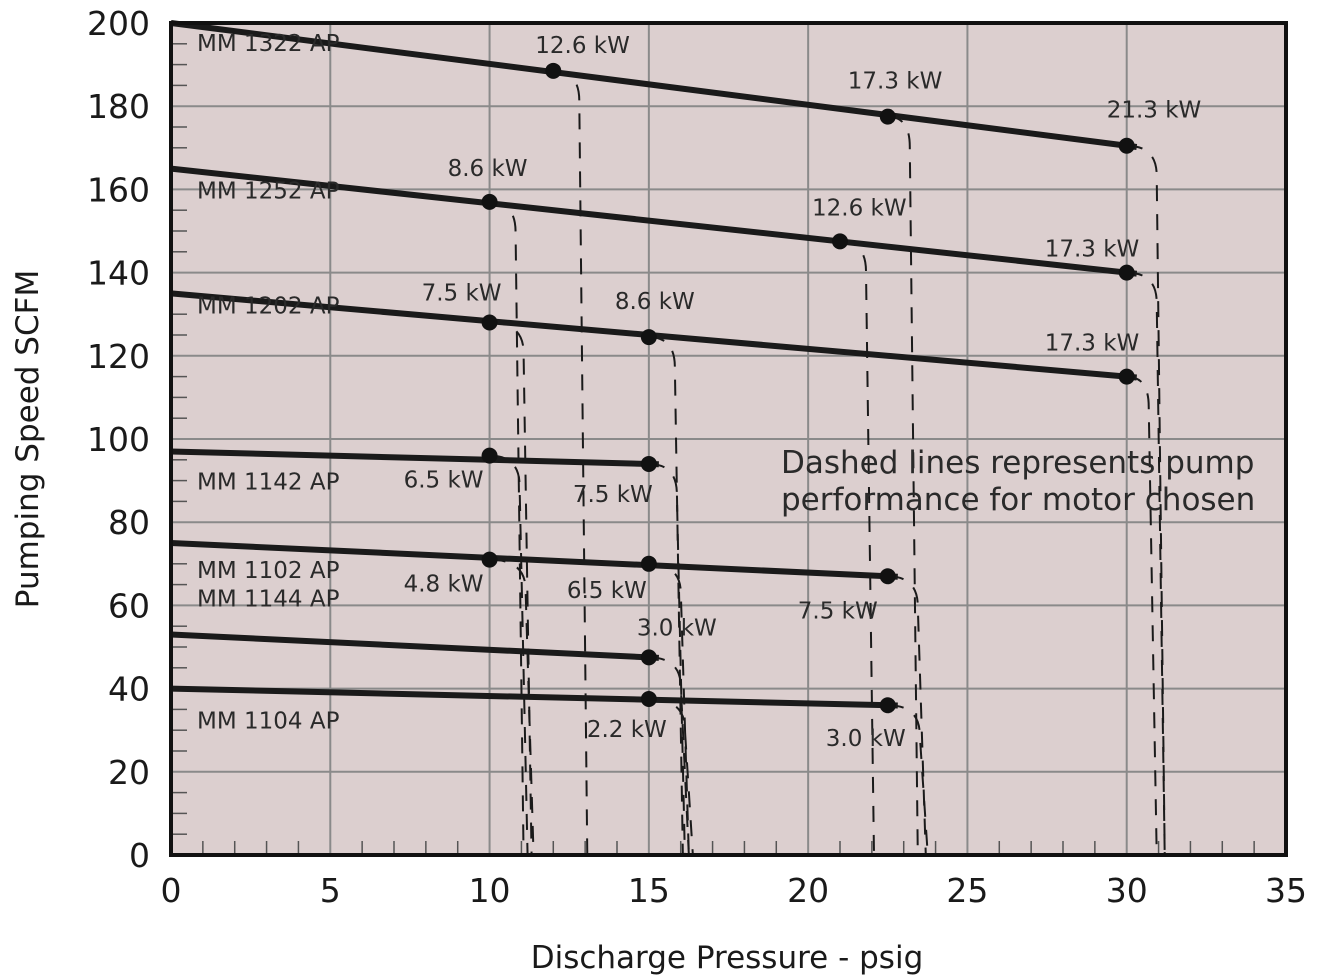 This screenshot has width=1321, height=980. I want to click on y-tick-label: 200, so click(118, 23).